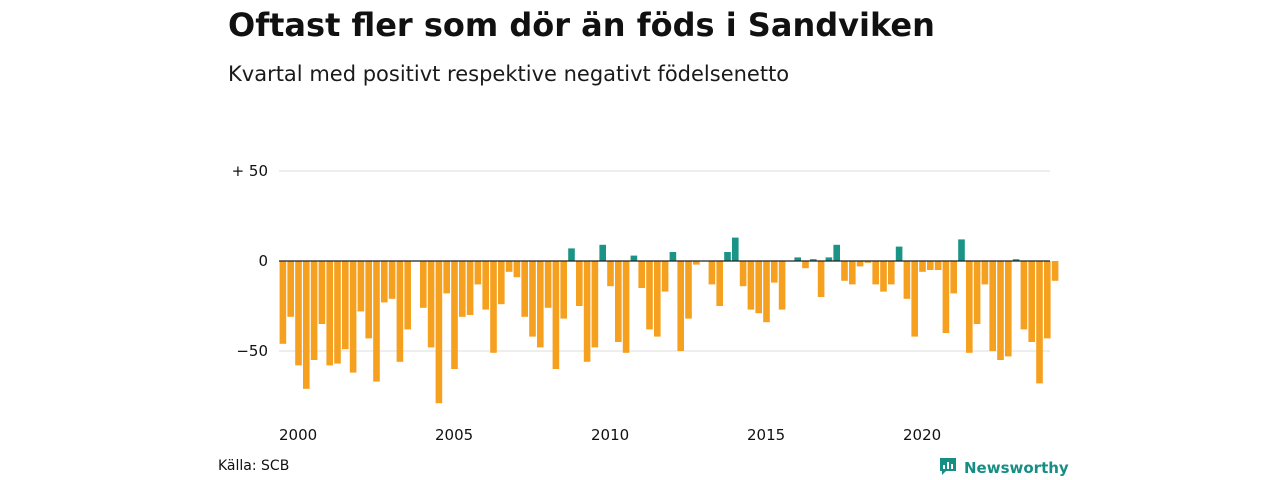 This screenshot has width=1280, height=480. Describe the element at coordinates (610, 435) in the screenshot. I see `x-tick-label: 2010` at that location.